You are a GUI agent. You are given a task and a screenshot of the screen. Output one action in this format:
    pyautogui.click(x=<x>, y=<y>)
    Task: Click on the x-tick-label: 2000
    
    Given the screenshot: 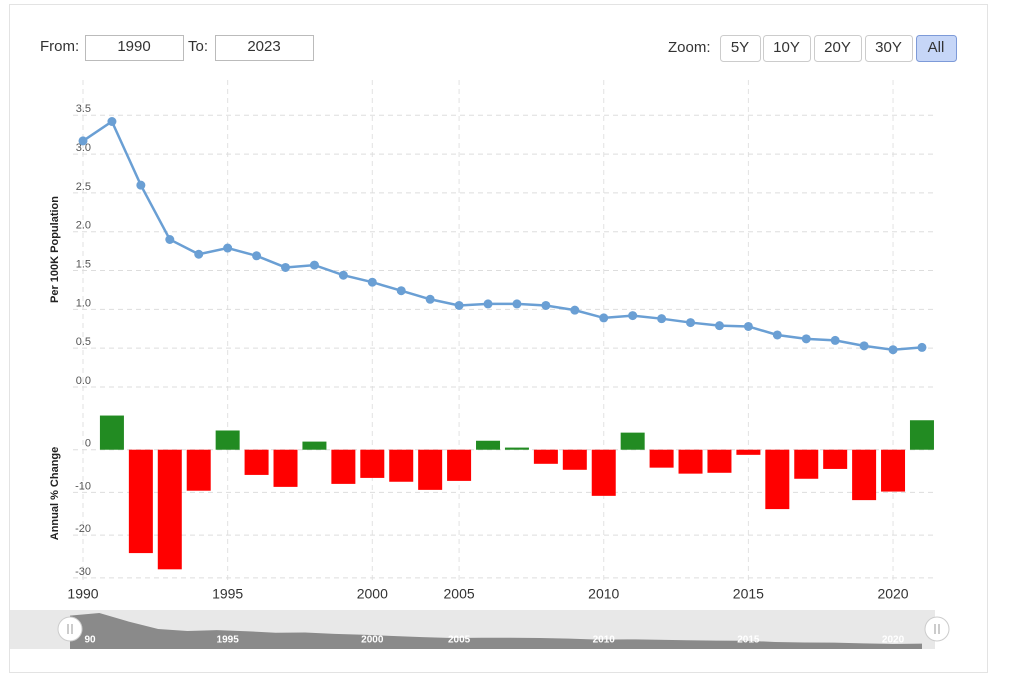 What is the action you would take?
    pyautogui.click(x=372, y=594)
    